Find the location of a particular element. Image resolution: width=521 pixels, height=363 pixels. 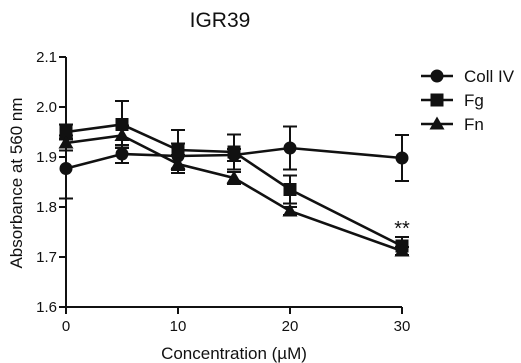

legend-item: Coll IV is located at coordinates (468, 76).